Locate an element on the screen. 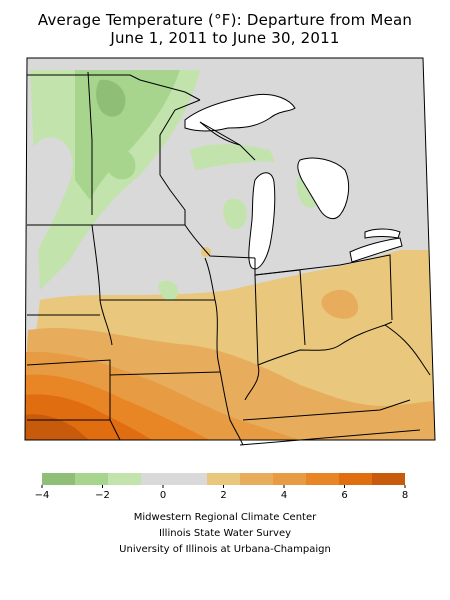 The height and width of the screenshot is (600, 450). wisconsin-cool-spot is located at coordinates (235, 214).